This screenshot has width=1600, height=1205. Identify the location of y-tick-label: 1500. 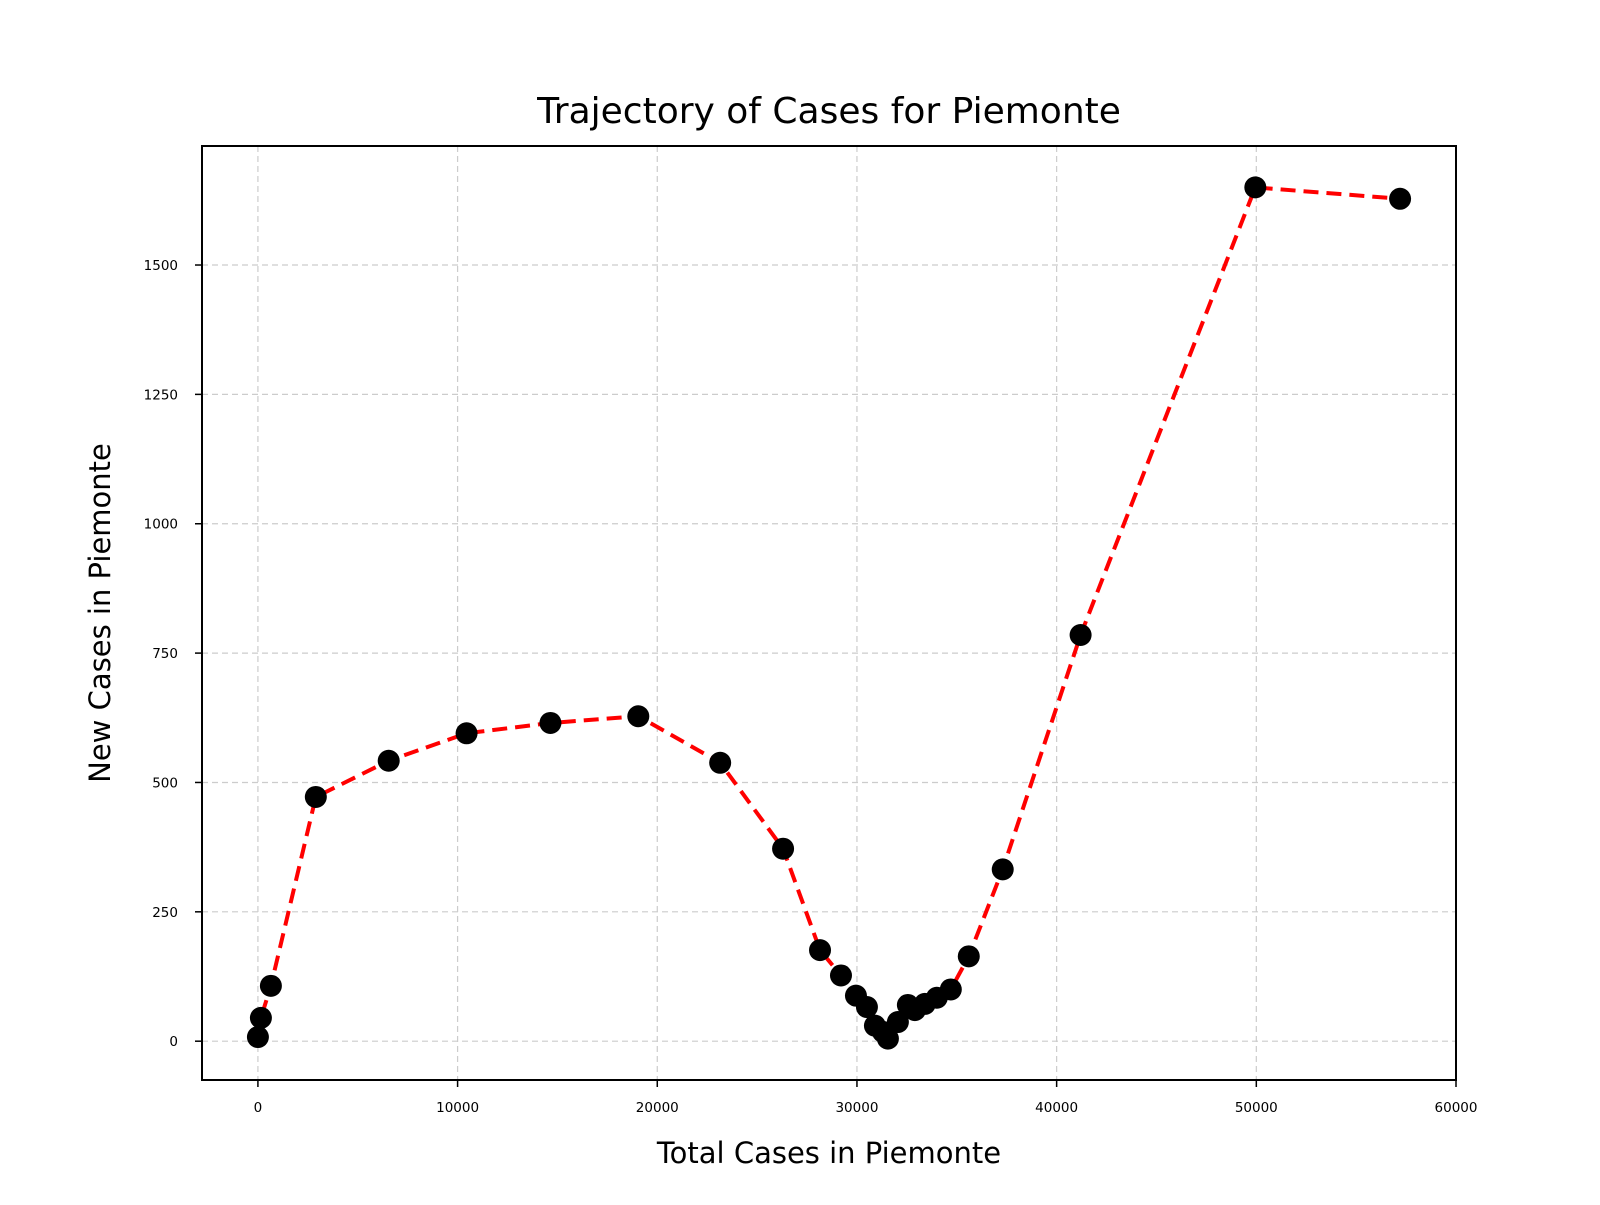
(161, 266).